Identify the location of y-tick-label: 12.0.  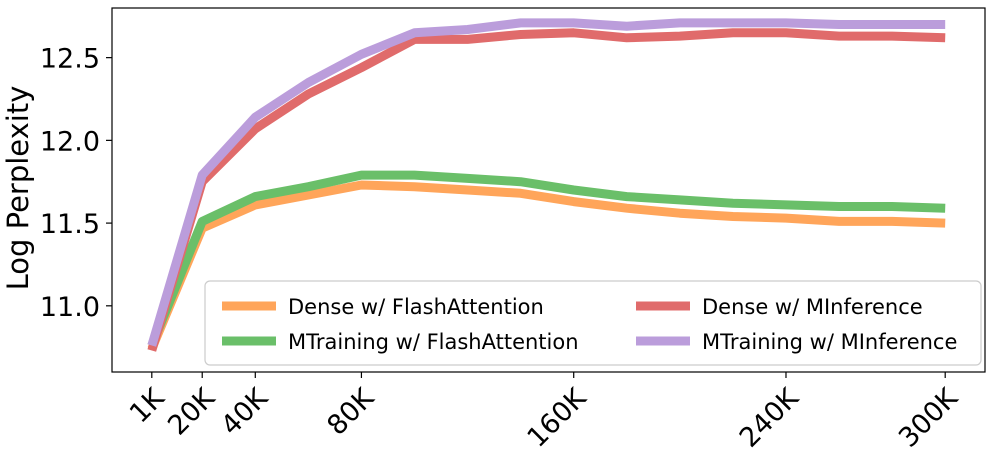
(70, 141).